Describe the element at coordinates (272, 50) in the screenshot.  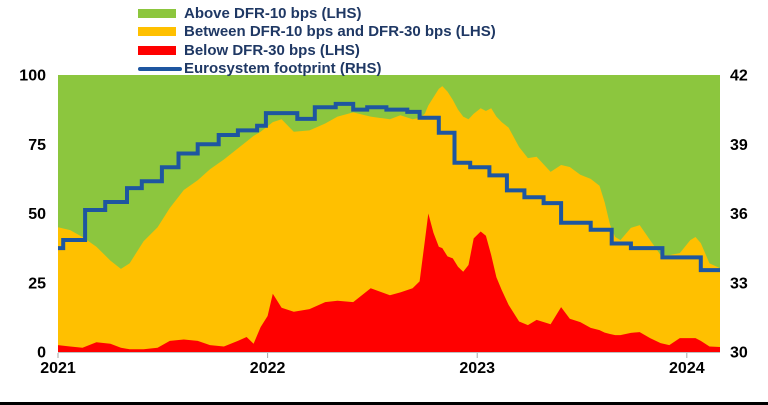
I see `legend-label: Below DFR-30 bps (LHS)` at that location.